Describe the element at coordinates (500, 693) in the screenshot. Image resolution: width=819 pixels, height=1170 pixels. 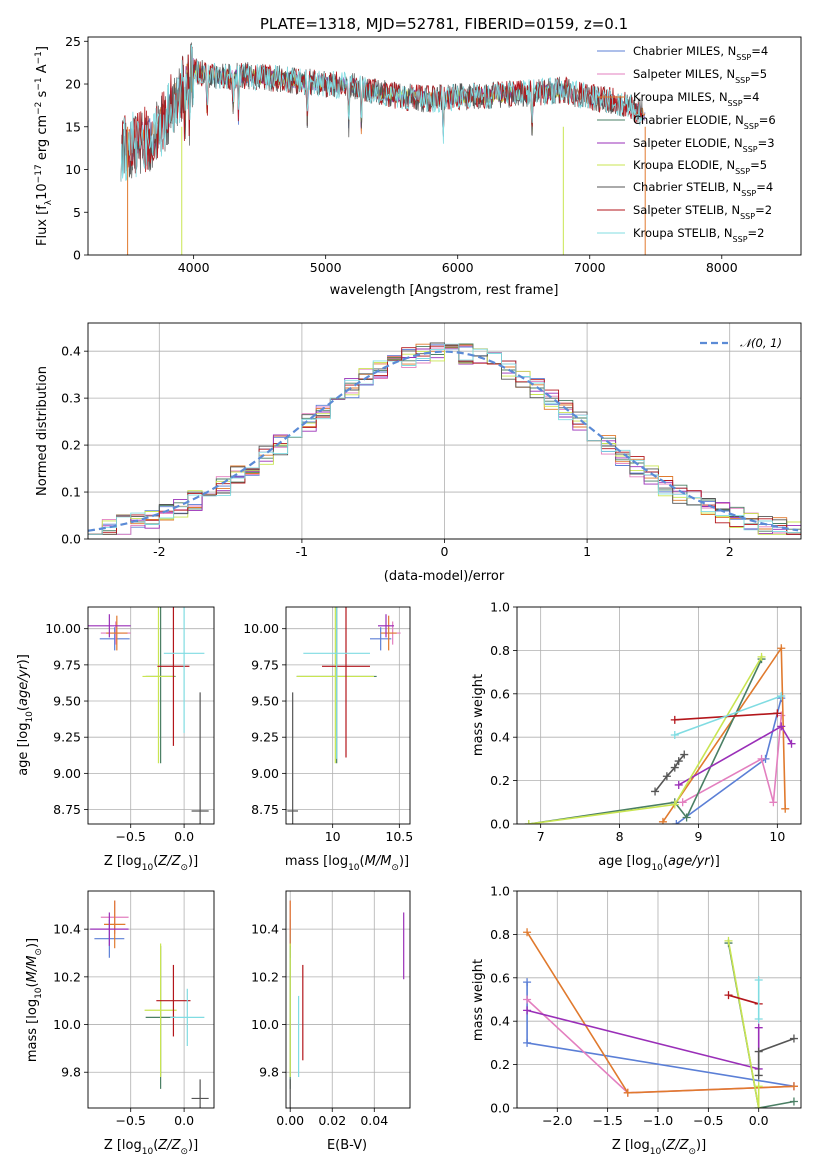
I see `y-tick-label: 0.6` at that location.